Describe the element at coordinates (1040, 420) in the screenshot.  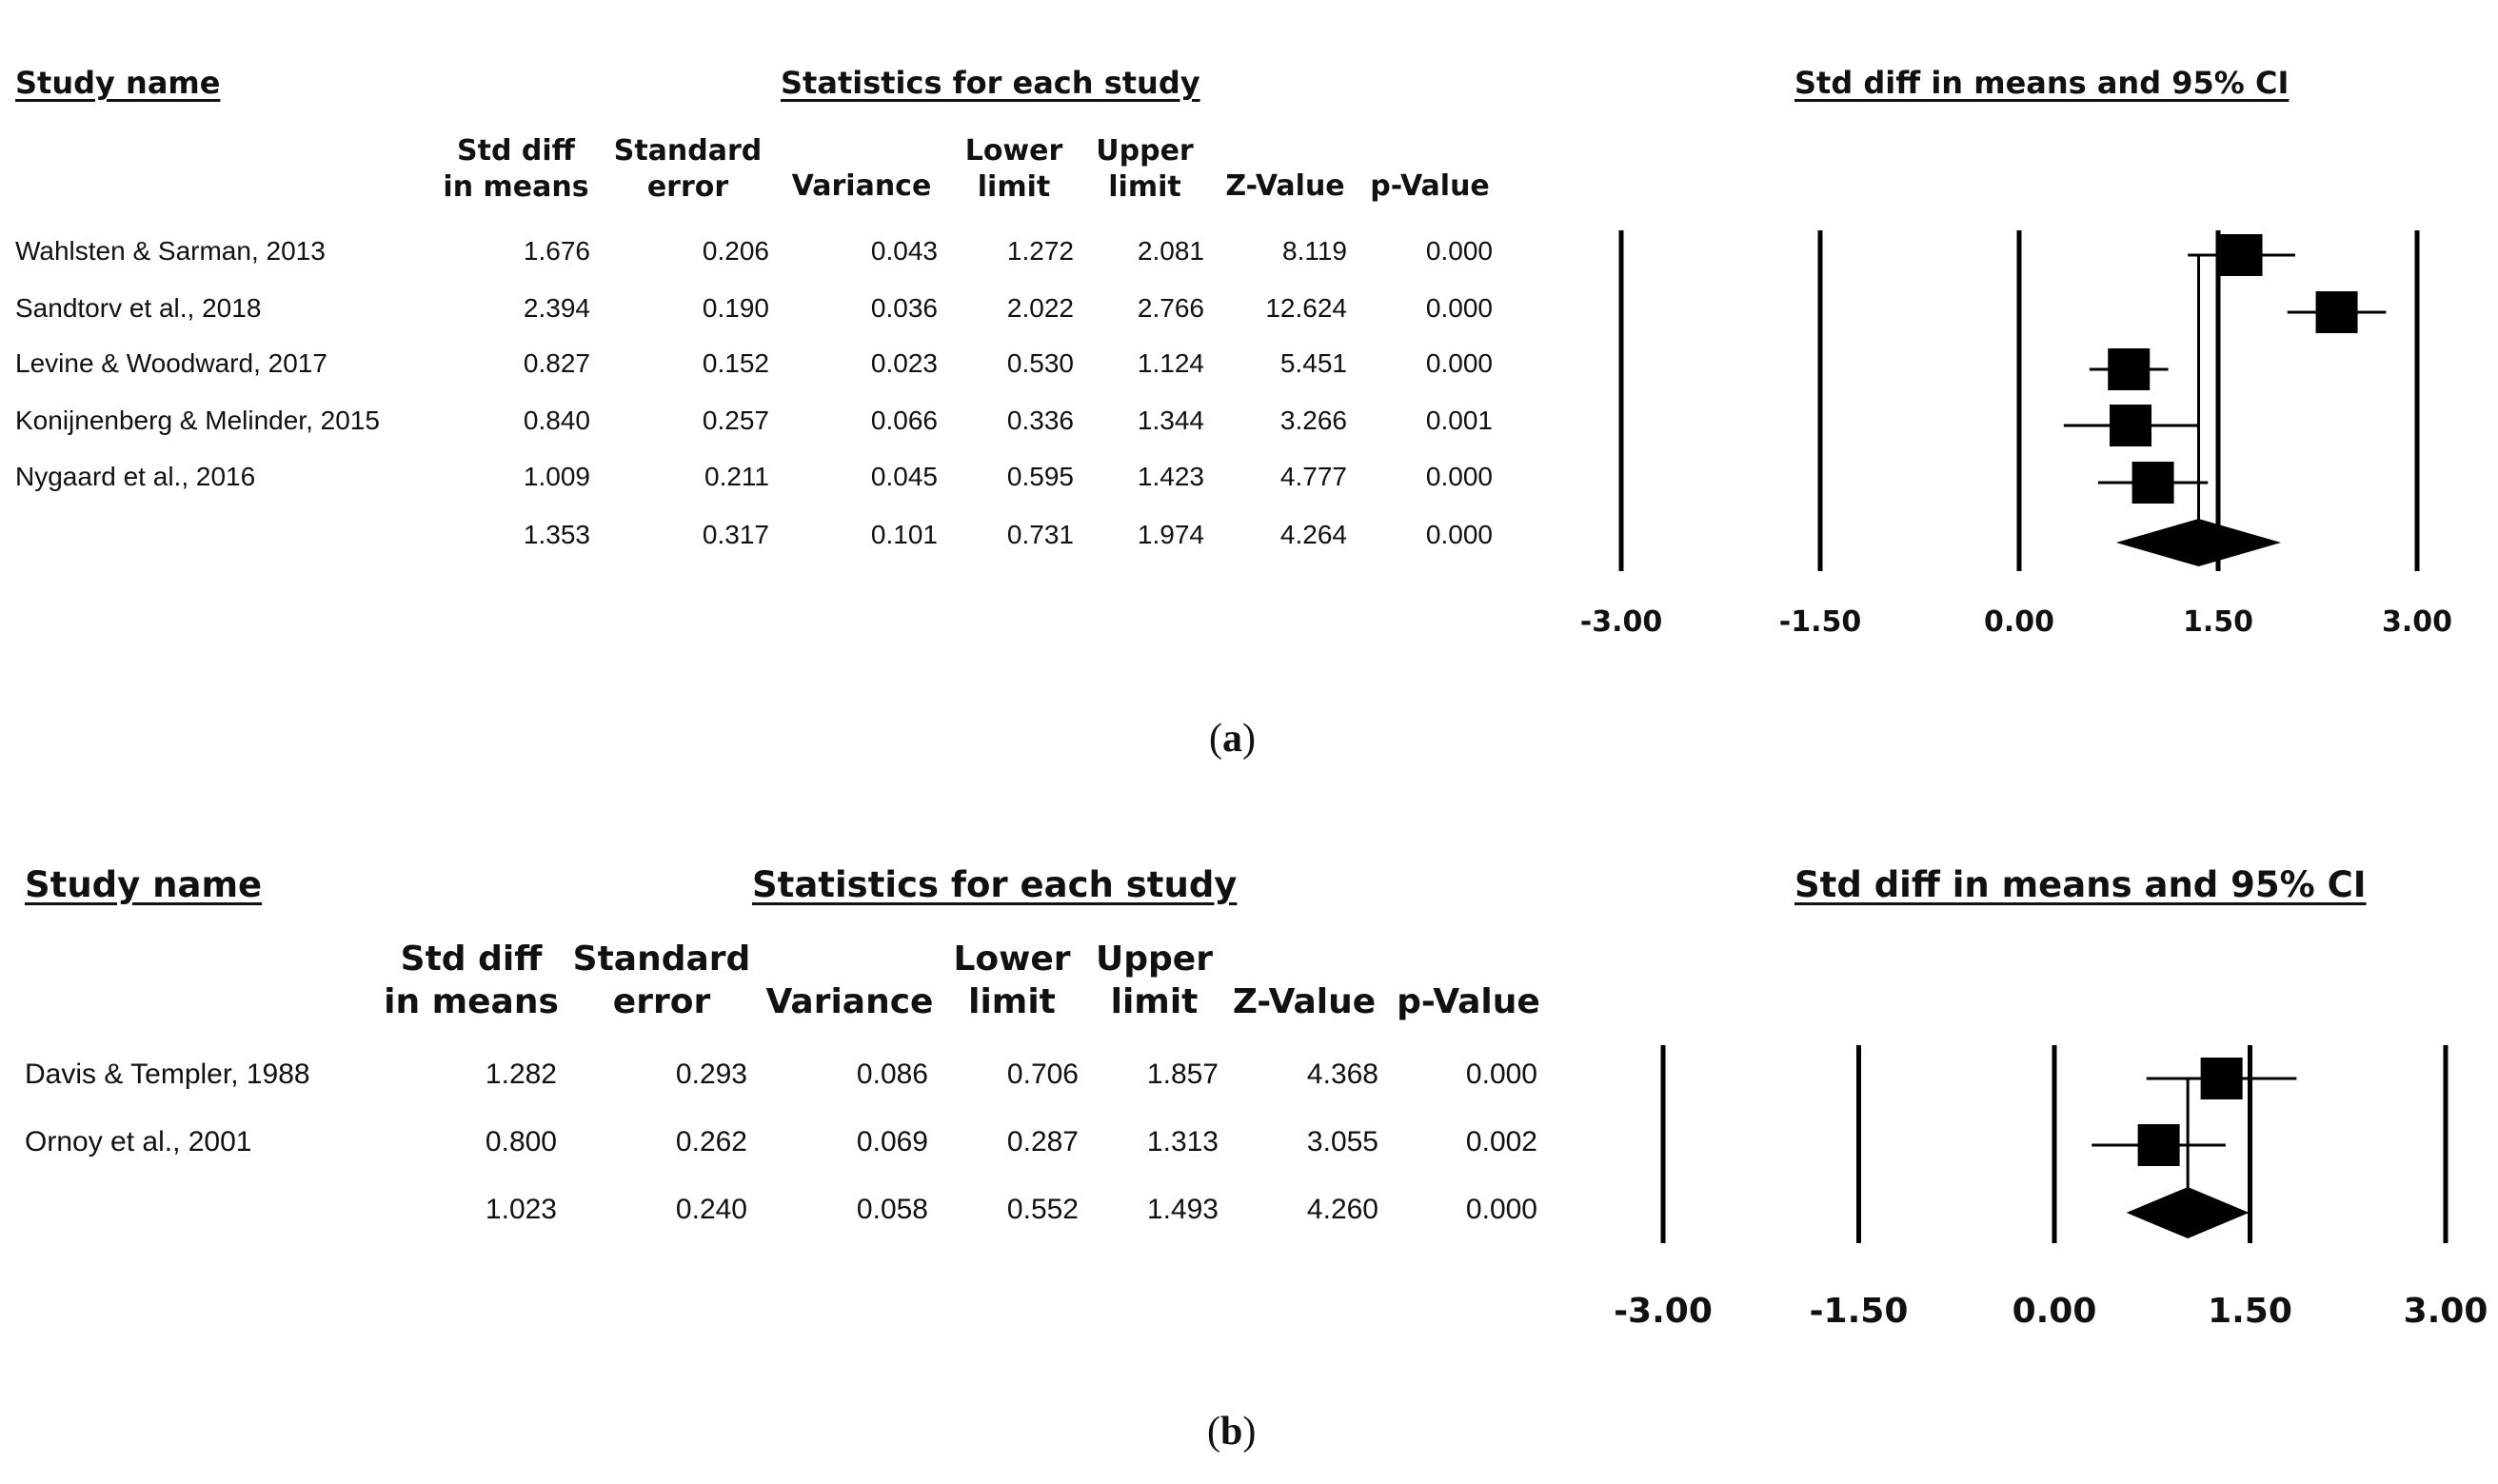
I see `value-cell: 0.336` at that location.